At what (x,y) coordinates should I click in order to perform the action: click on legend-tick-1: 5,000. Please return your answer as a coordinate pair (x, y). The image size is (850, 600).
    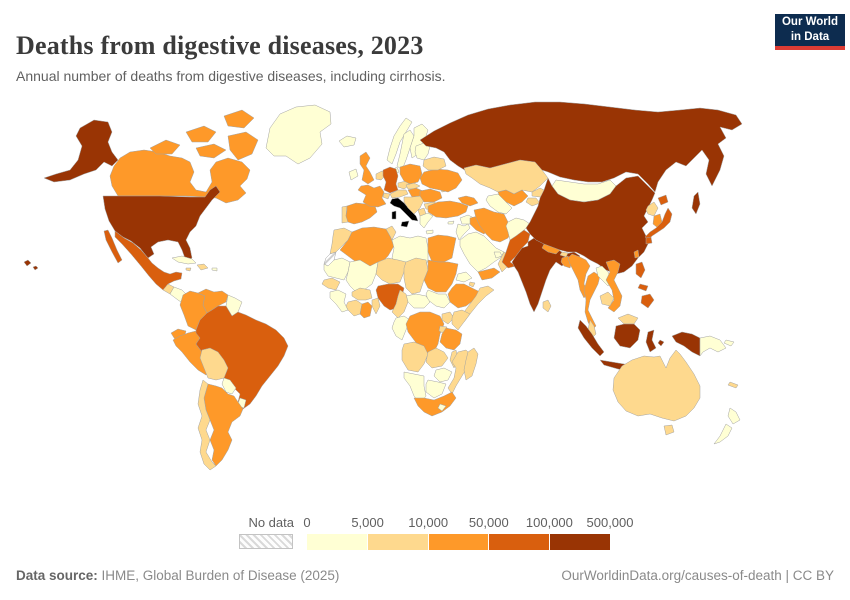
    Looking at the image, I should click on (367, 522).